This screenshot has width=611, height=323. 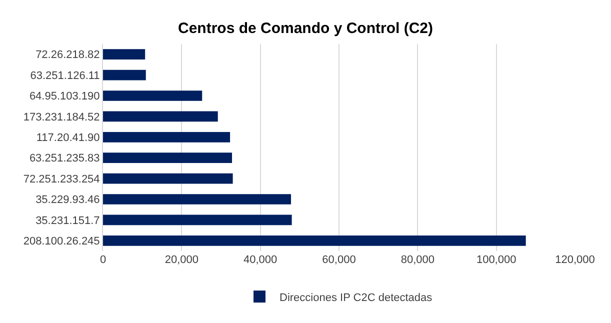 What do you see at coordinates (261, 260) in the screenshot?
I see `x-tick-label: 40,000` at bounding box center [261, 260].